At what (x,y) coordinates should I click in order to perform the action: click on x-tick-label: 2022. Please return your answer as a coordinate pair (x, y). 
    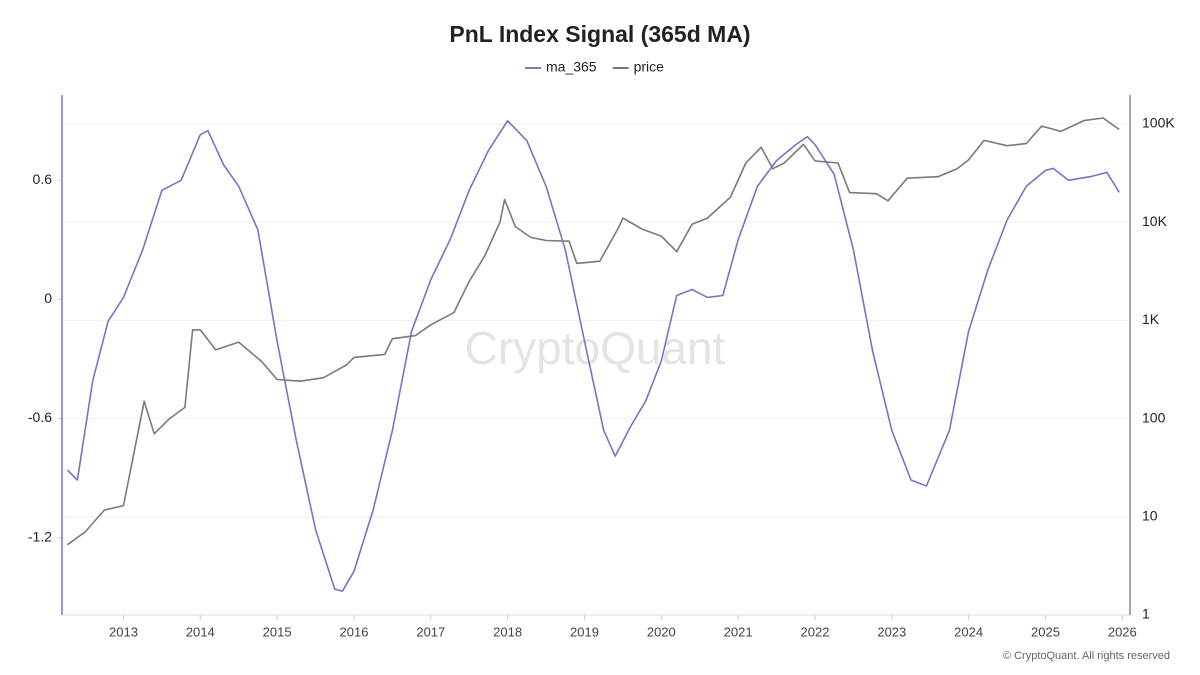
    Looking at the image, I should click on (815, 631).